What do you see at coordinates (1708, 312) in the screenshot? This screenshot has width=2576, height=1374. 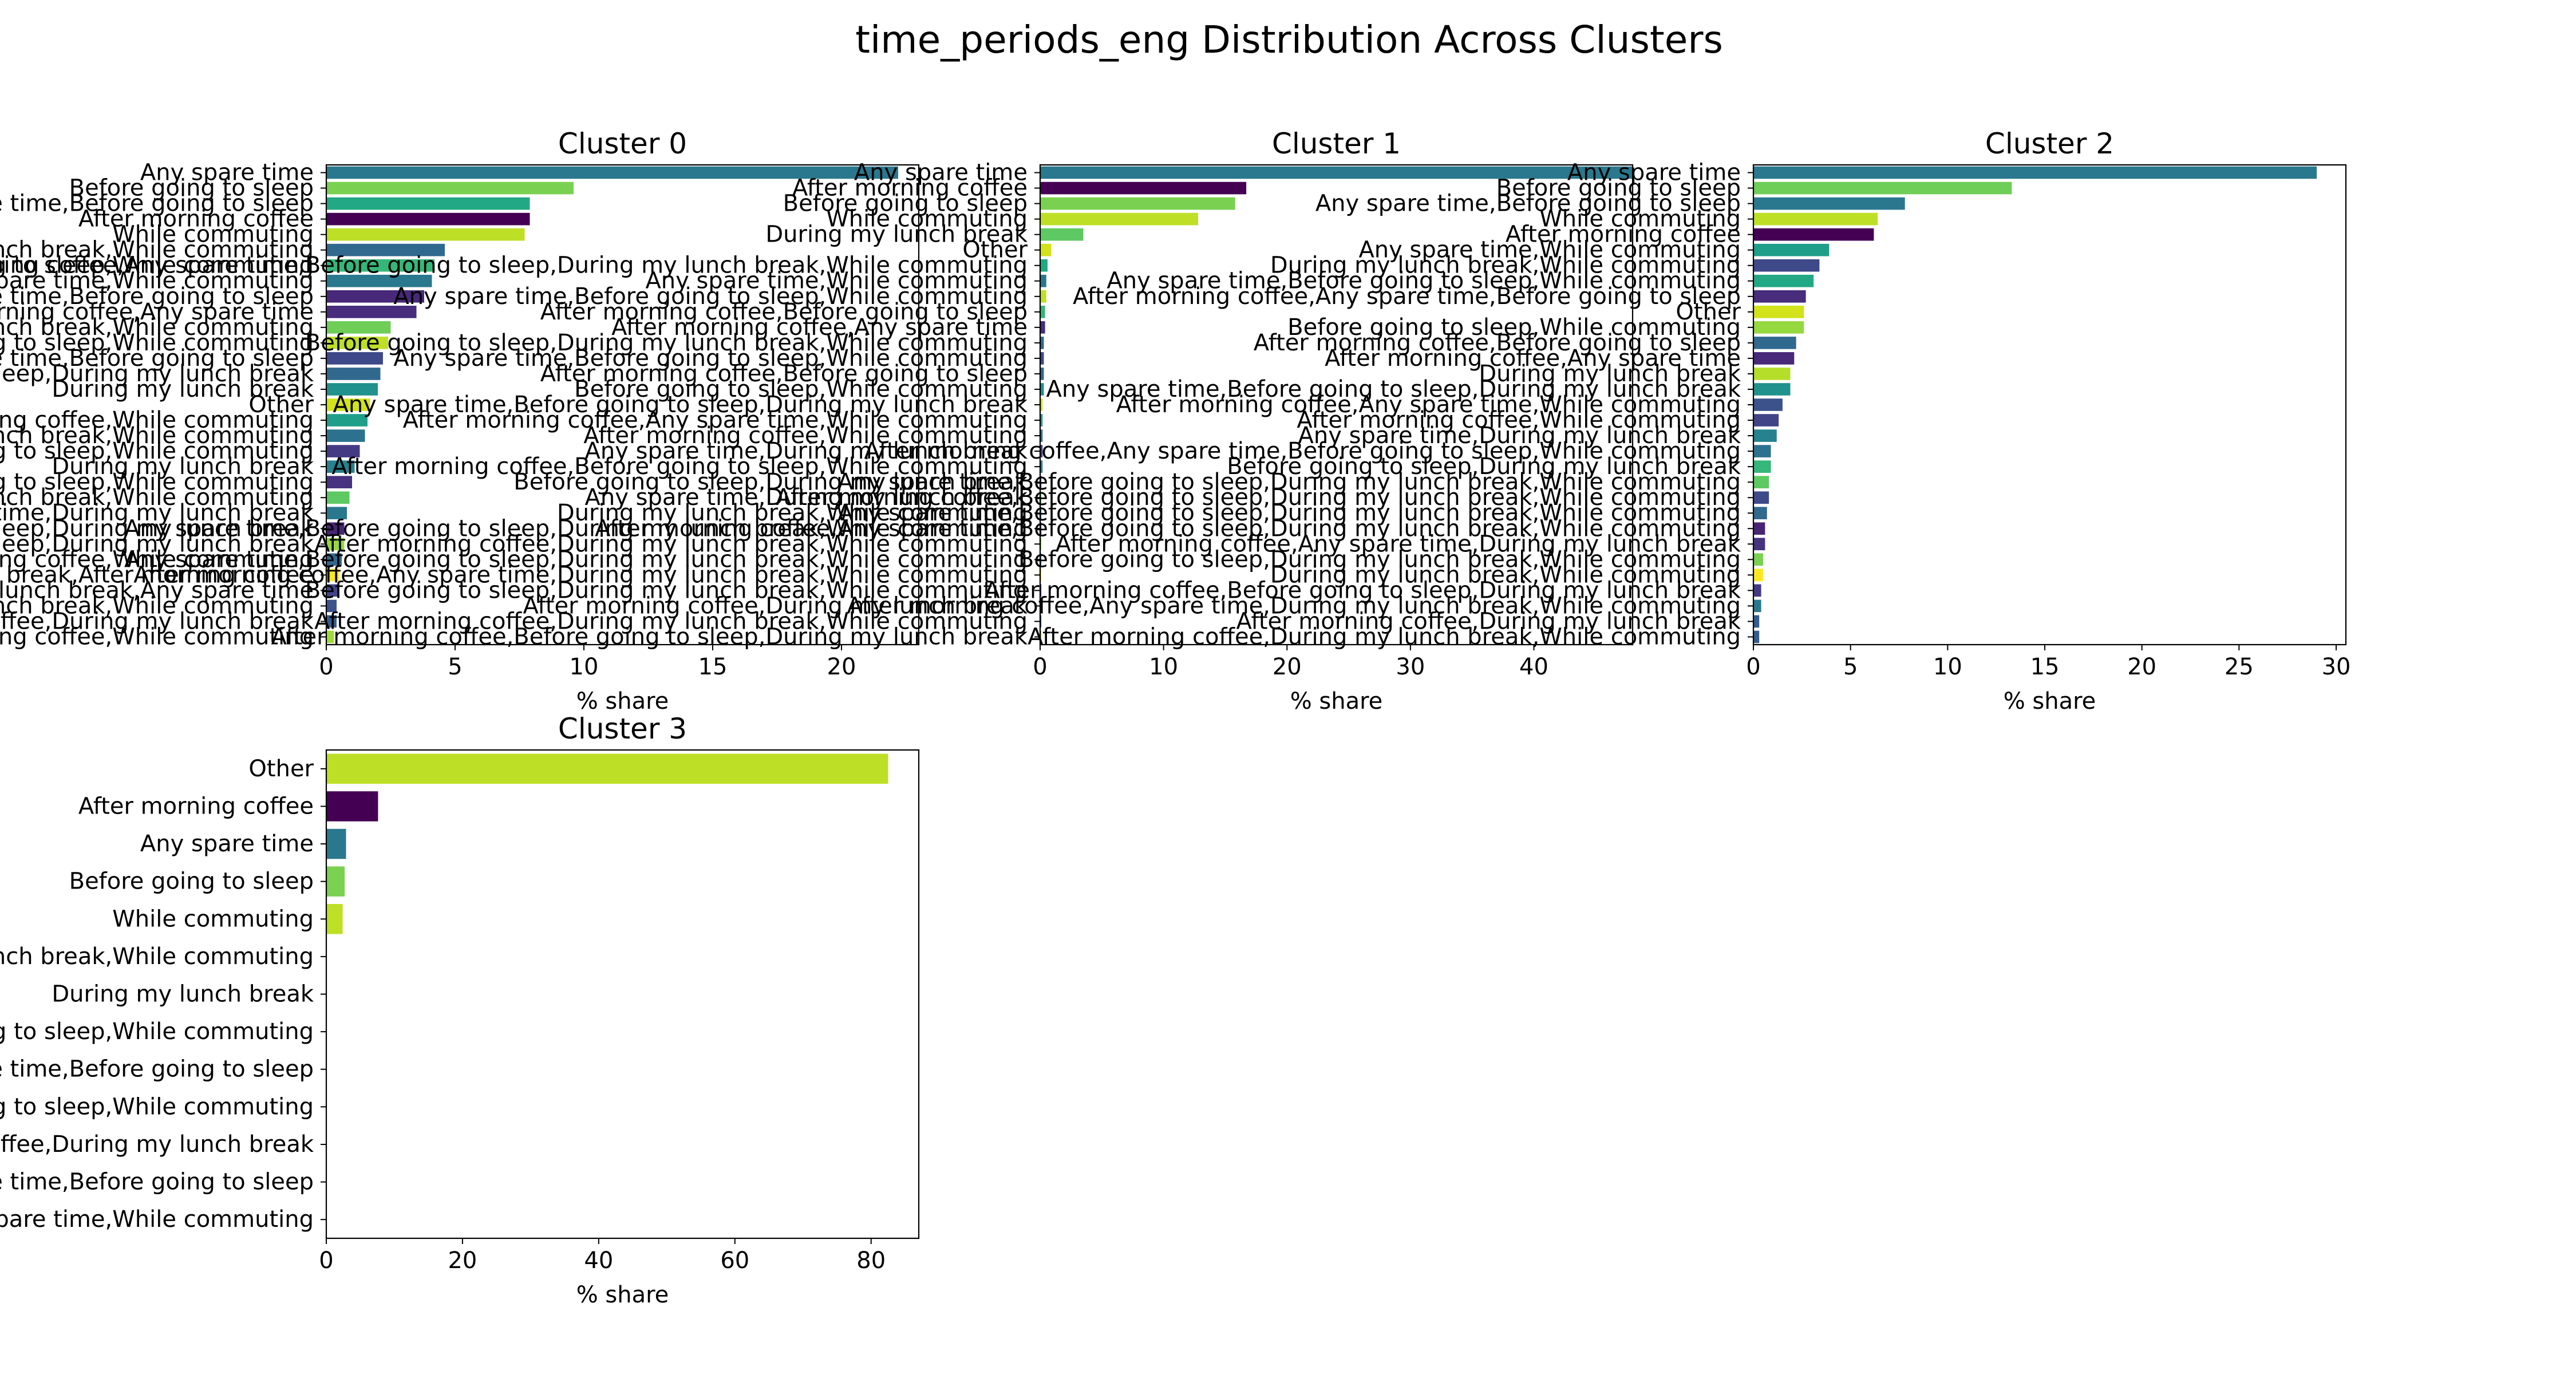 I see `y-tick-label: Other` at bounding box center [1708, 312].